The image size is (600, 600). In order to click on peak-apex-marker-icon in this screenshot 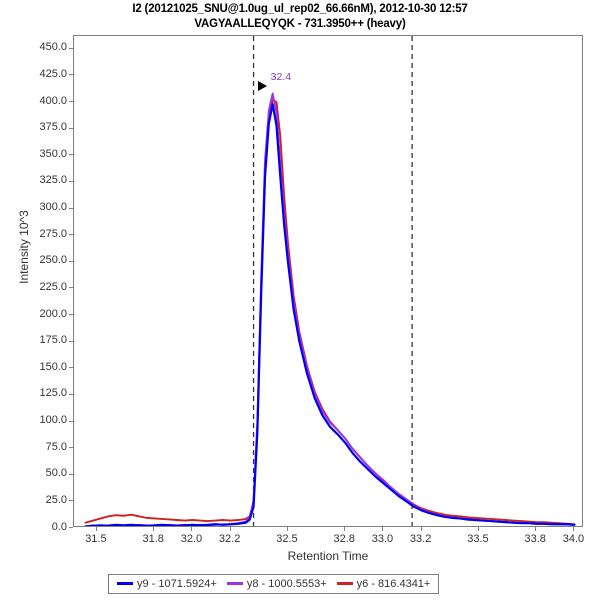, I will do `click(262, 85)`.